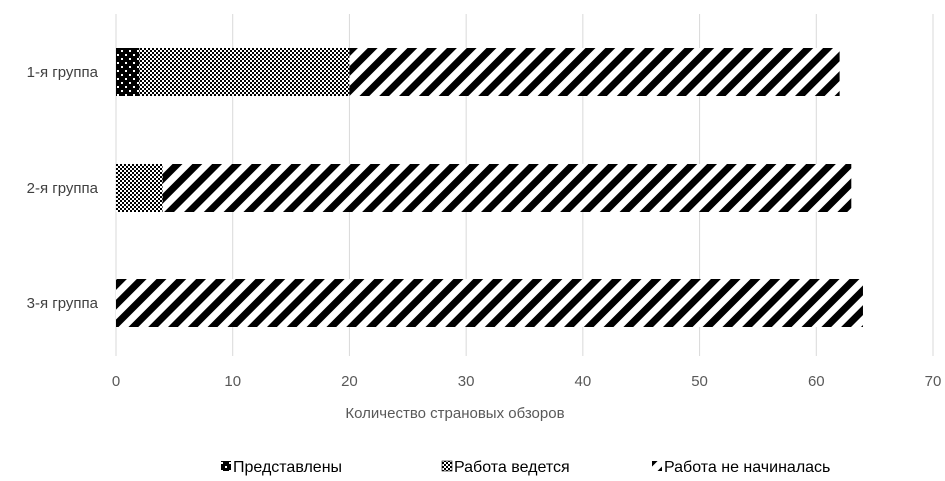 The image size is (945, 481). I want to click on x-tick-label: 70, so click(933, 381).